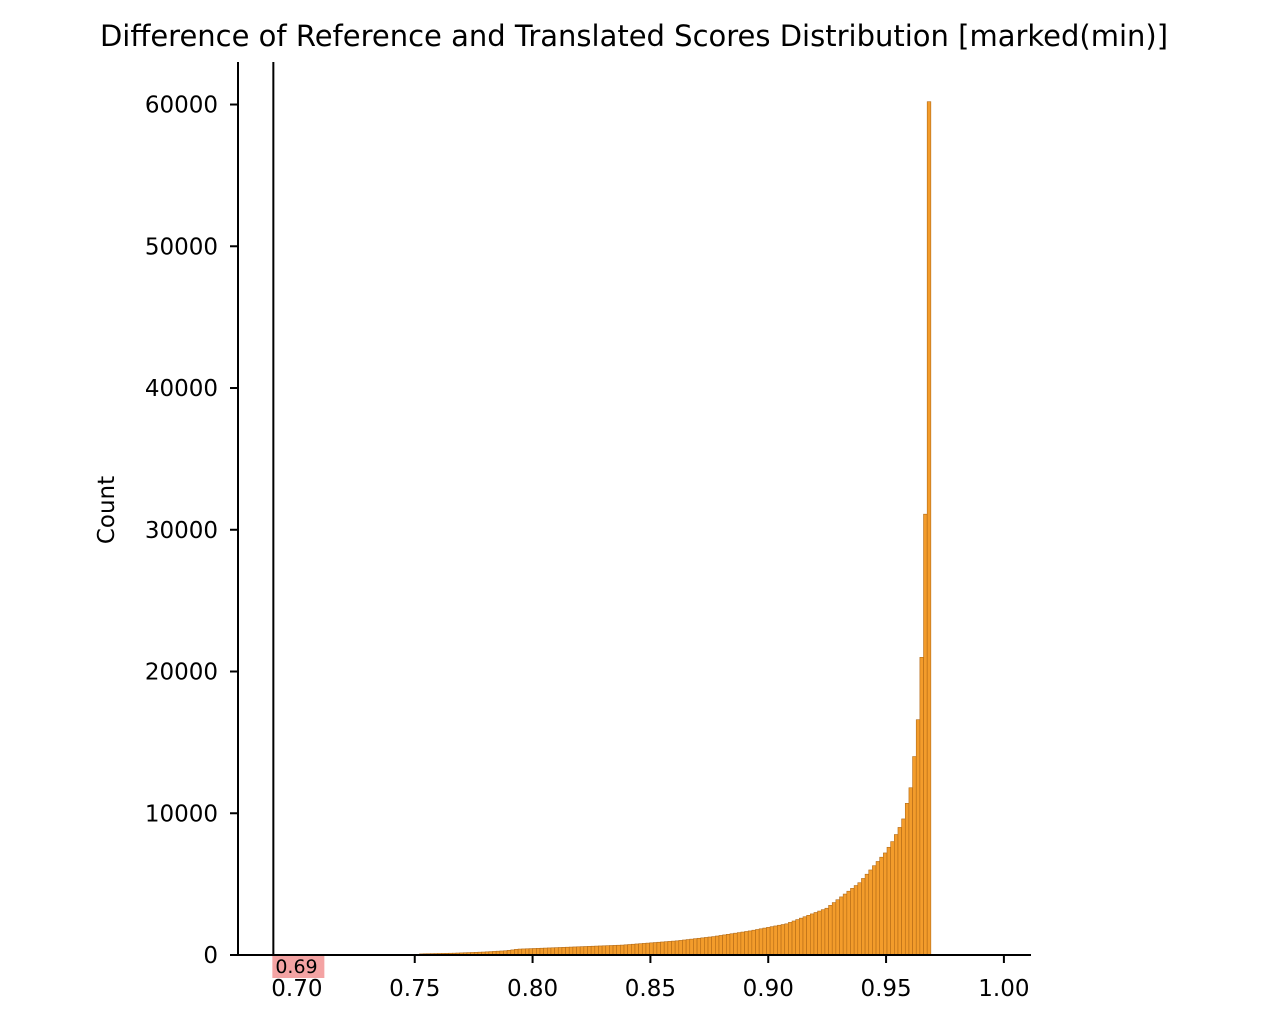 This screenshot has height=1022, width=1269. I want to click on y-tick-label: 0, so click(210, 956).